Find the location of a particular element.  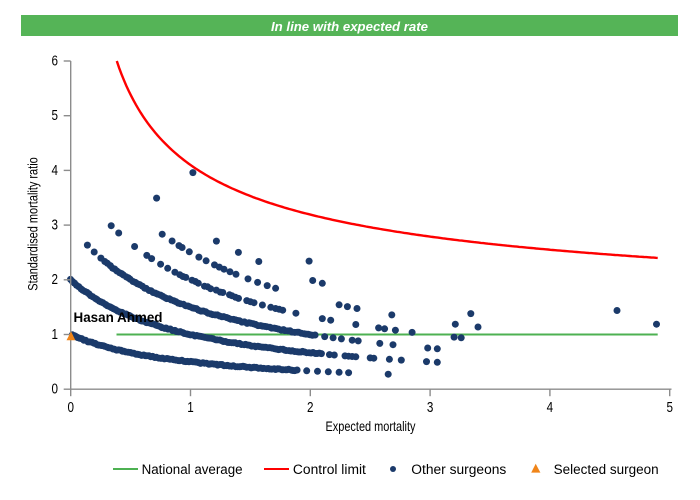

svg-text: Other surgeons is located at coordinates (458, 469).